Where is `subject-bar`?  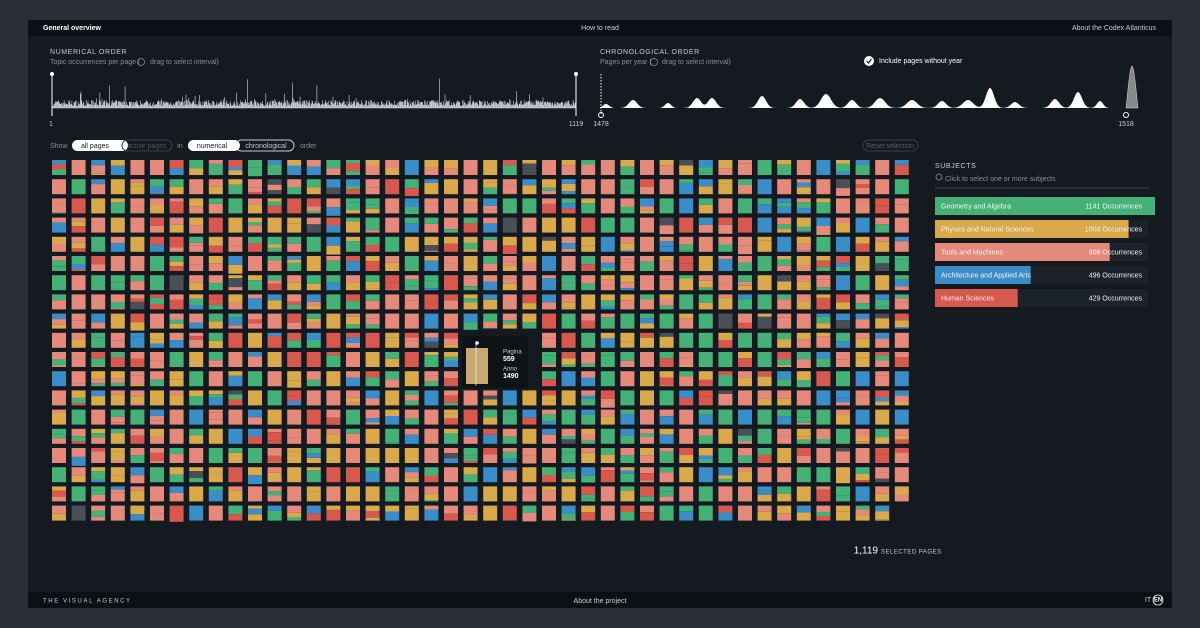
subject-bar is located at coordinates (1032, 229).